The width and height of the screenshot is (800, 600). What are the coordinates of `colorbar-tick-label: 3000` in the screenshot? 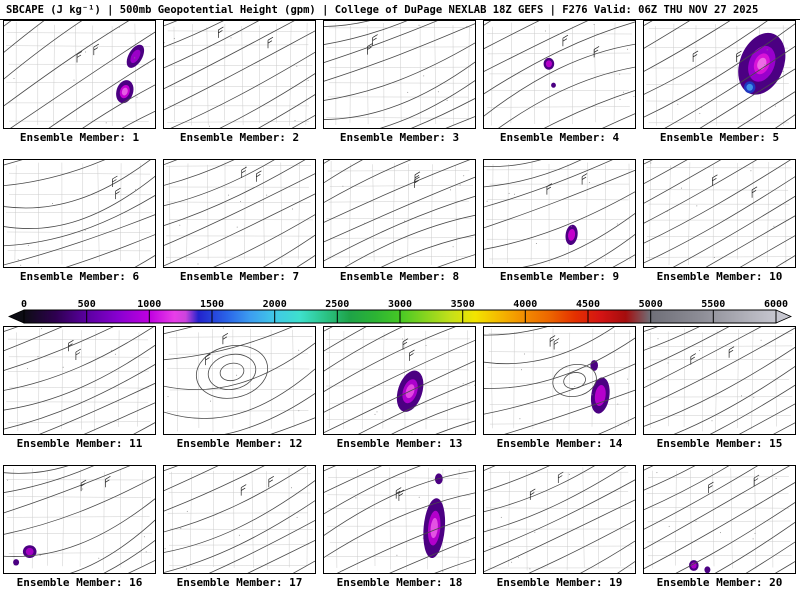 It's located at (400, 304).